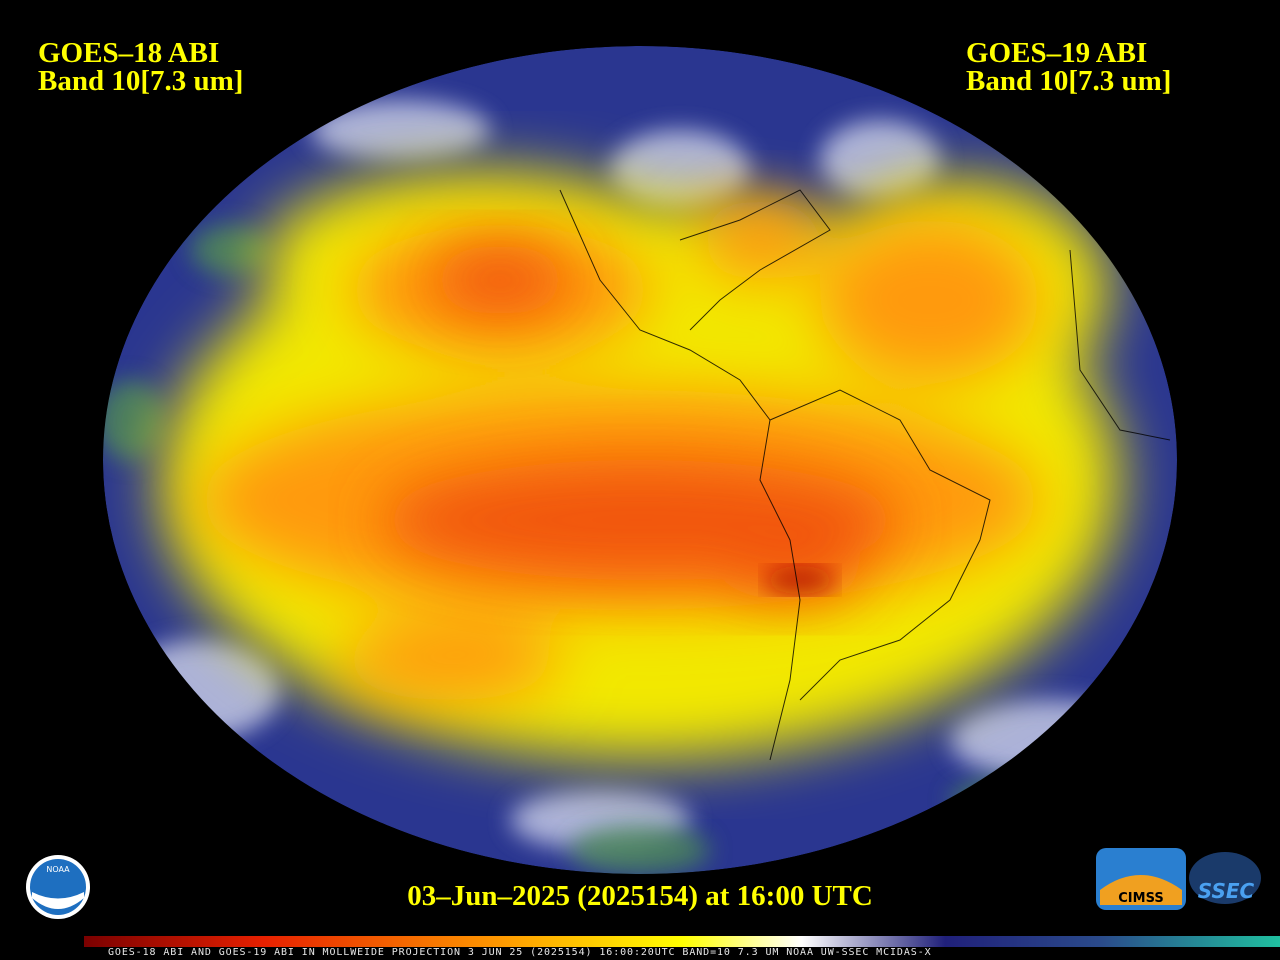 This screenshot has height=960, width=1280. I want to click on noaa-label: NOAA, so click(58, 869).